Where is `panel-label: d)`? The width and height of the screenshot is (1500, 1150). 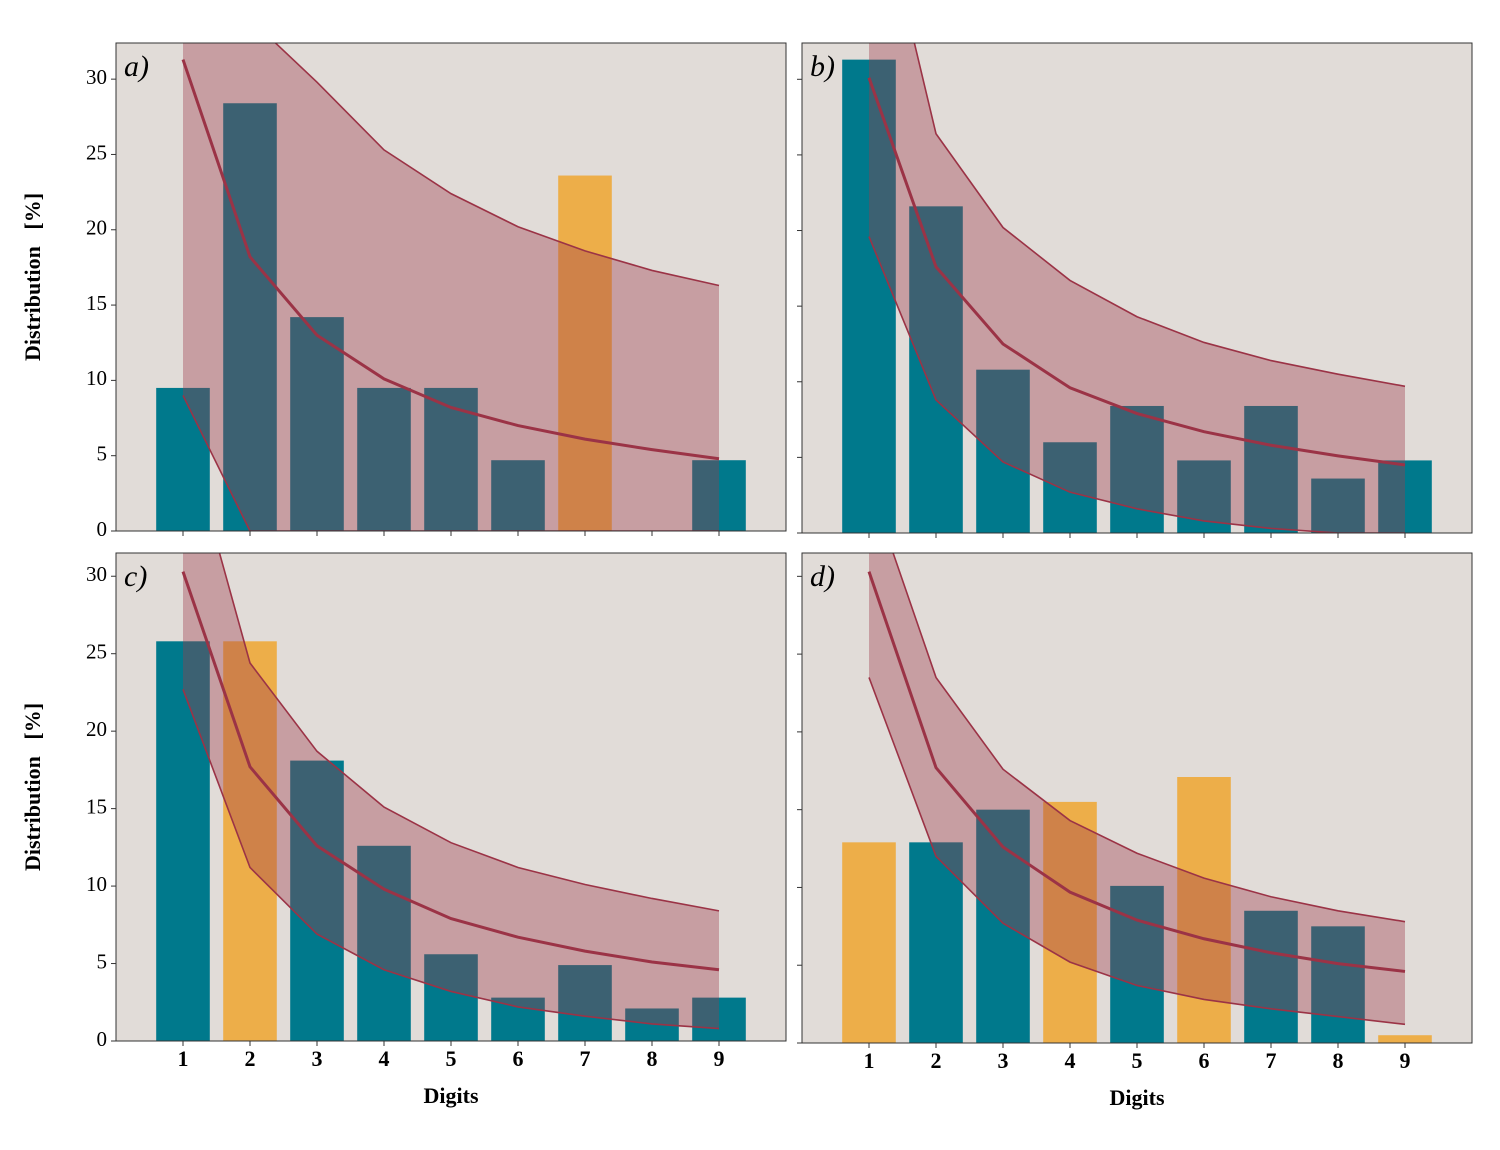 panel-label: d) is located at coordinates (822, 576).